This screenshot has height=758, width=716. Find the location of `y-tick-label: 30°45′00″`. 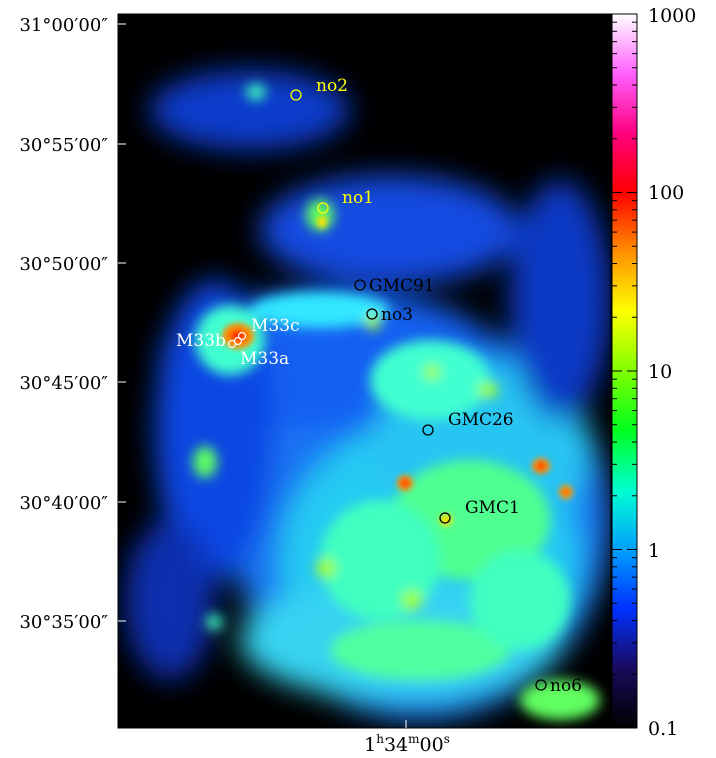

y-tick-label: 30°45′00″ is located at coordinates (63, 383).